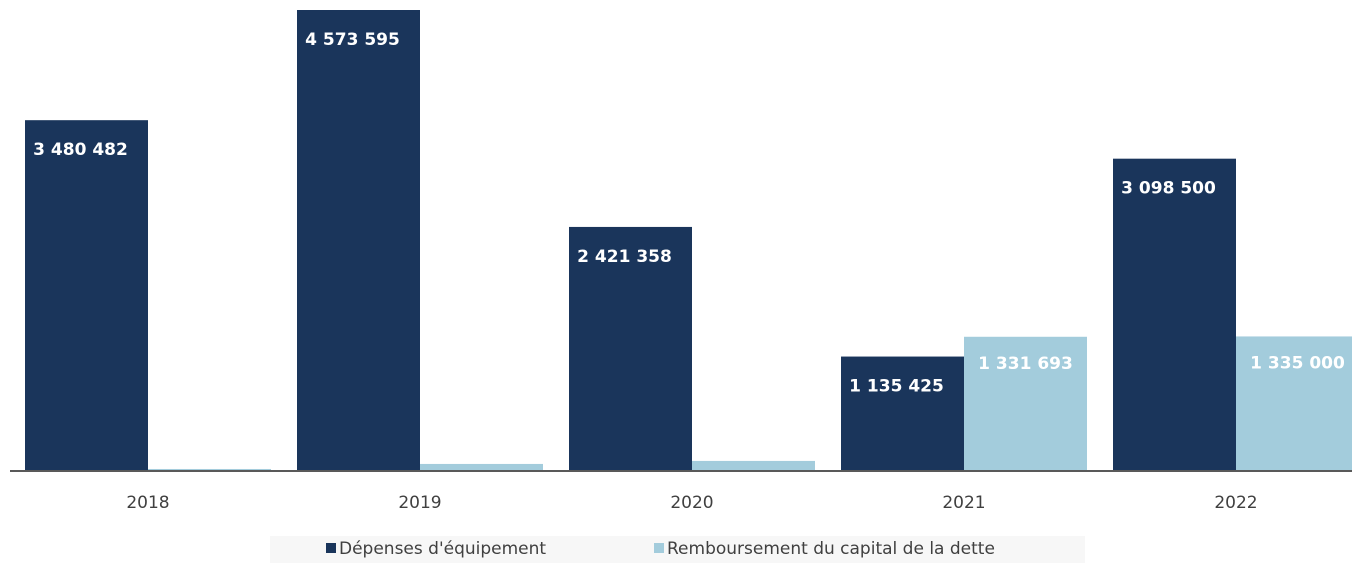  I want to click on value-label: 1 135 425, so click(896, 387).